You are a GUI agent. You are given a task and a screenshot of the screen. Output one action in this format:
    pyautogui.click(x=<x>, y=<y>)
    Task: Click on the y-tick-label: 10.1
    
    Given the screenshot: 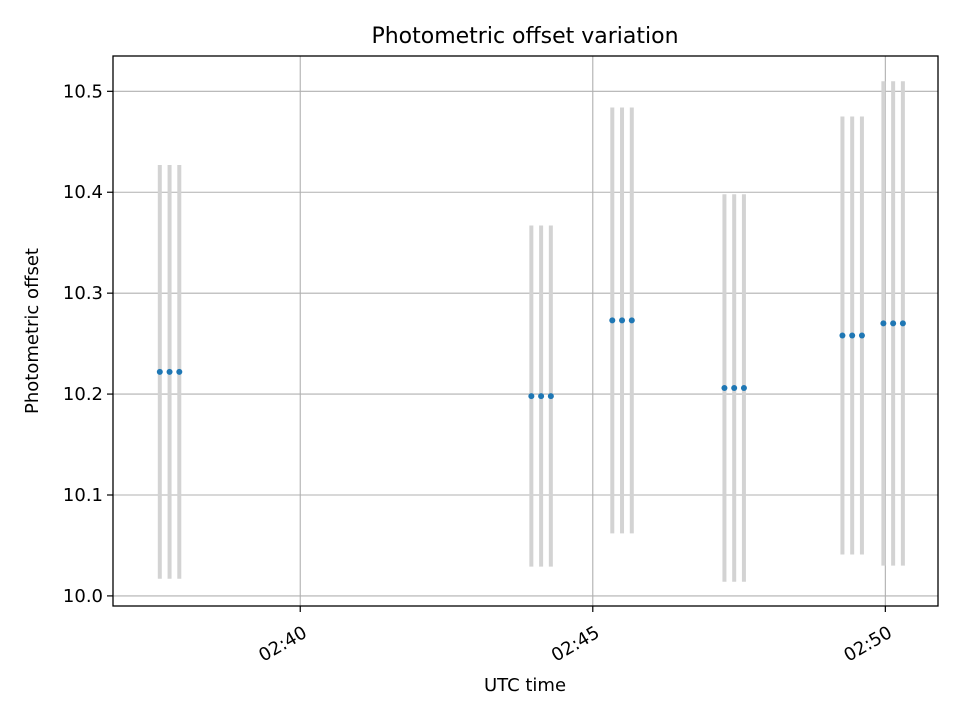 What is the action you would take?
    pyautogui.click(x=83, y=495)
    